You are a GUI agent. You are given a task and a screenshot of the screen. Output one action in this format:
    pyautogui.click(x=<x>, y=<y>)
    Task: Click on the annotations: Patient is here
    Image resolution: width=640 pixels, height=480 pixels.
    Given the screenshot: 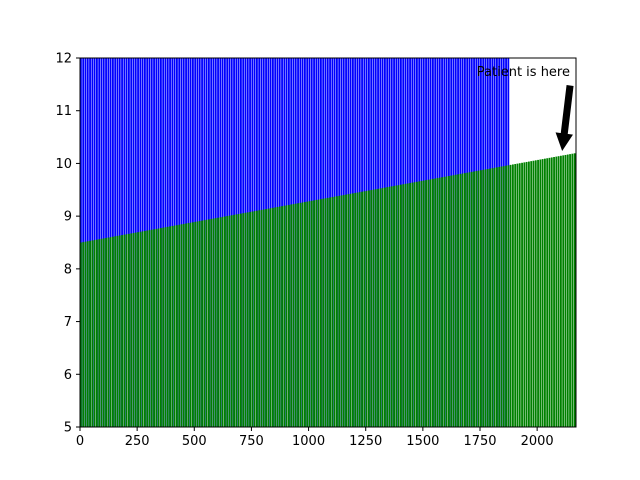 What is the action you would take?
    pyautogui.click(x=525, y=108)
    